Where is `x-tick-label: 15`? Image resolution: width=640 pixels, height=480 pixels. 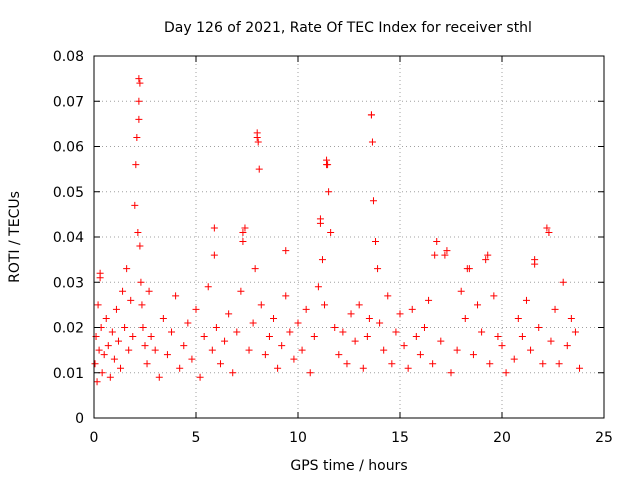 x-tick-label: 15 is located at coordinates (400, 438).